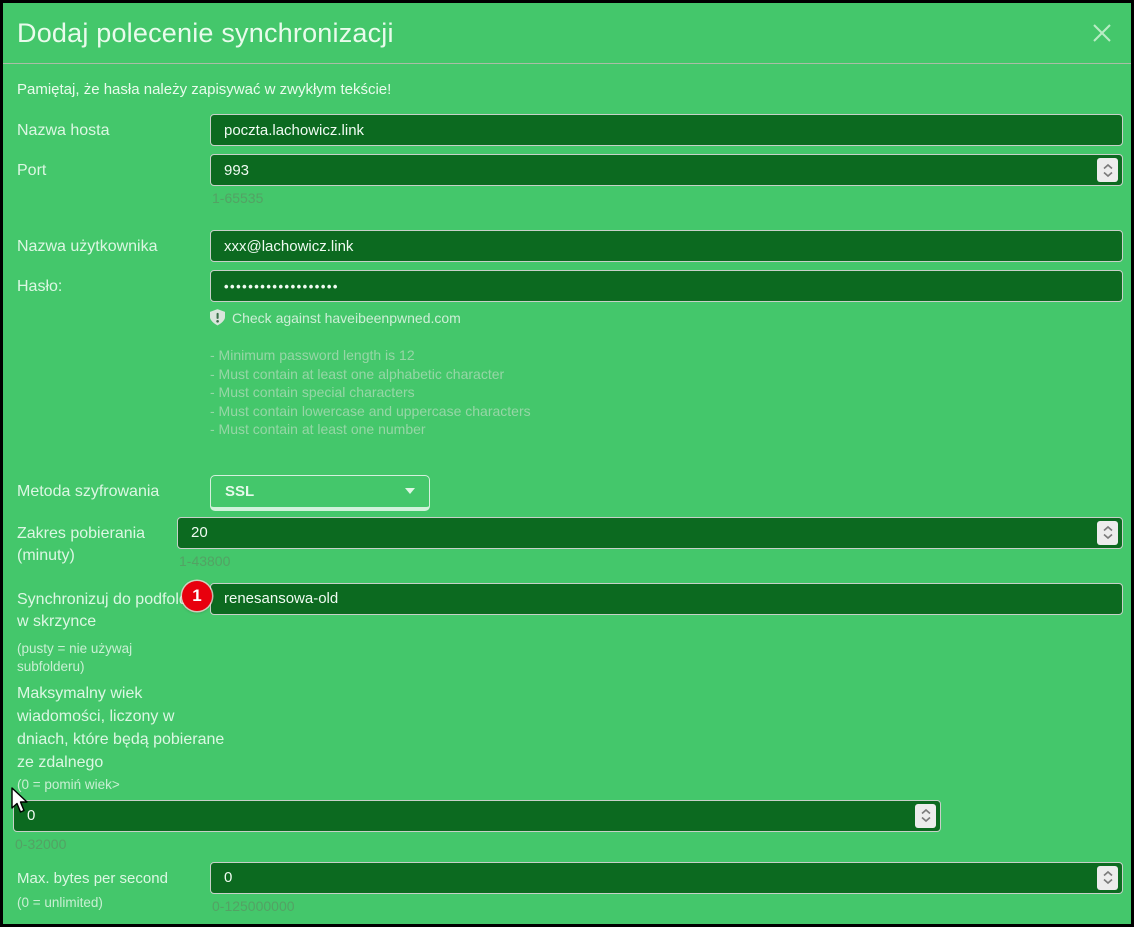  I want to click on subfolder-label: Synchronizuj do podfolderu w skrzynce, so click(114, 610).